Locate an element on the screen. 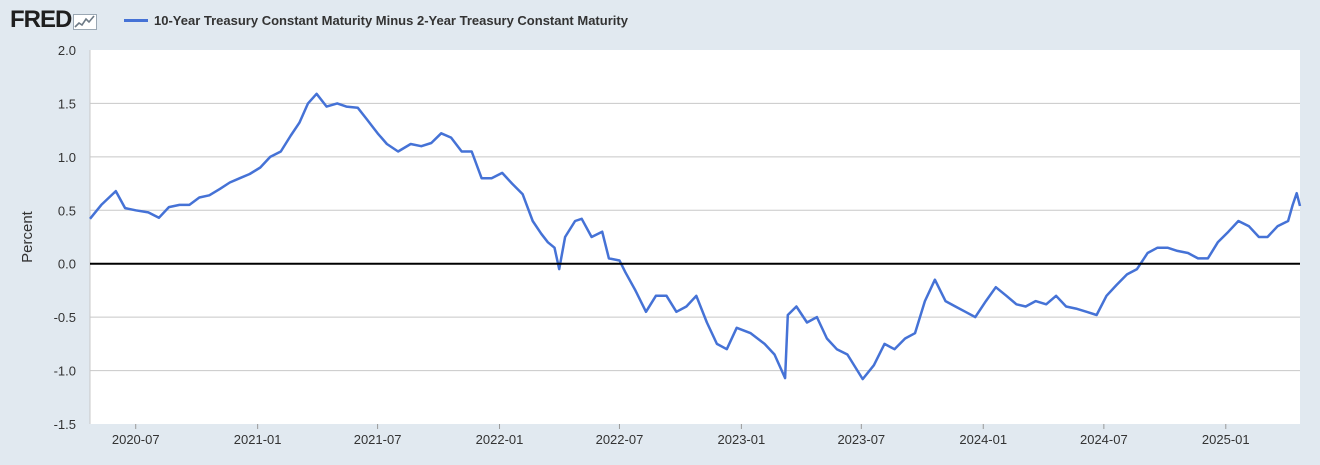 The width and height of the screenshot is (1320, 465). y-axis-label: Percent is located at coordinates (27, 236).